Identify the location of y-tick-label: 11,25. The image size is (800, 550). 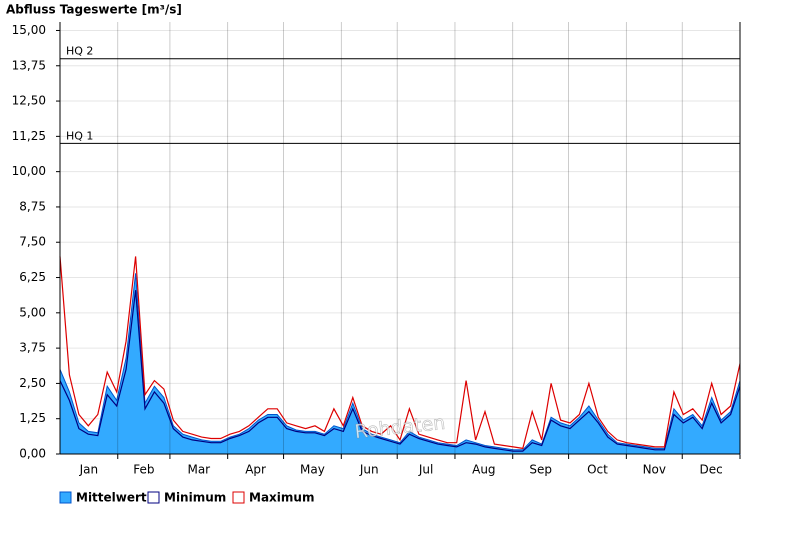
(29, 136).